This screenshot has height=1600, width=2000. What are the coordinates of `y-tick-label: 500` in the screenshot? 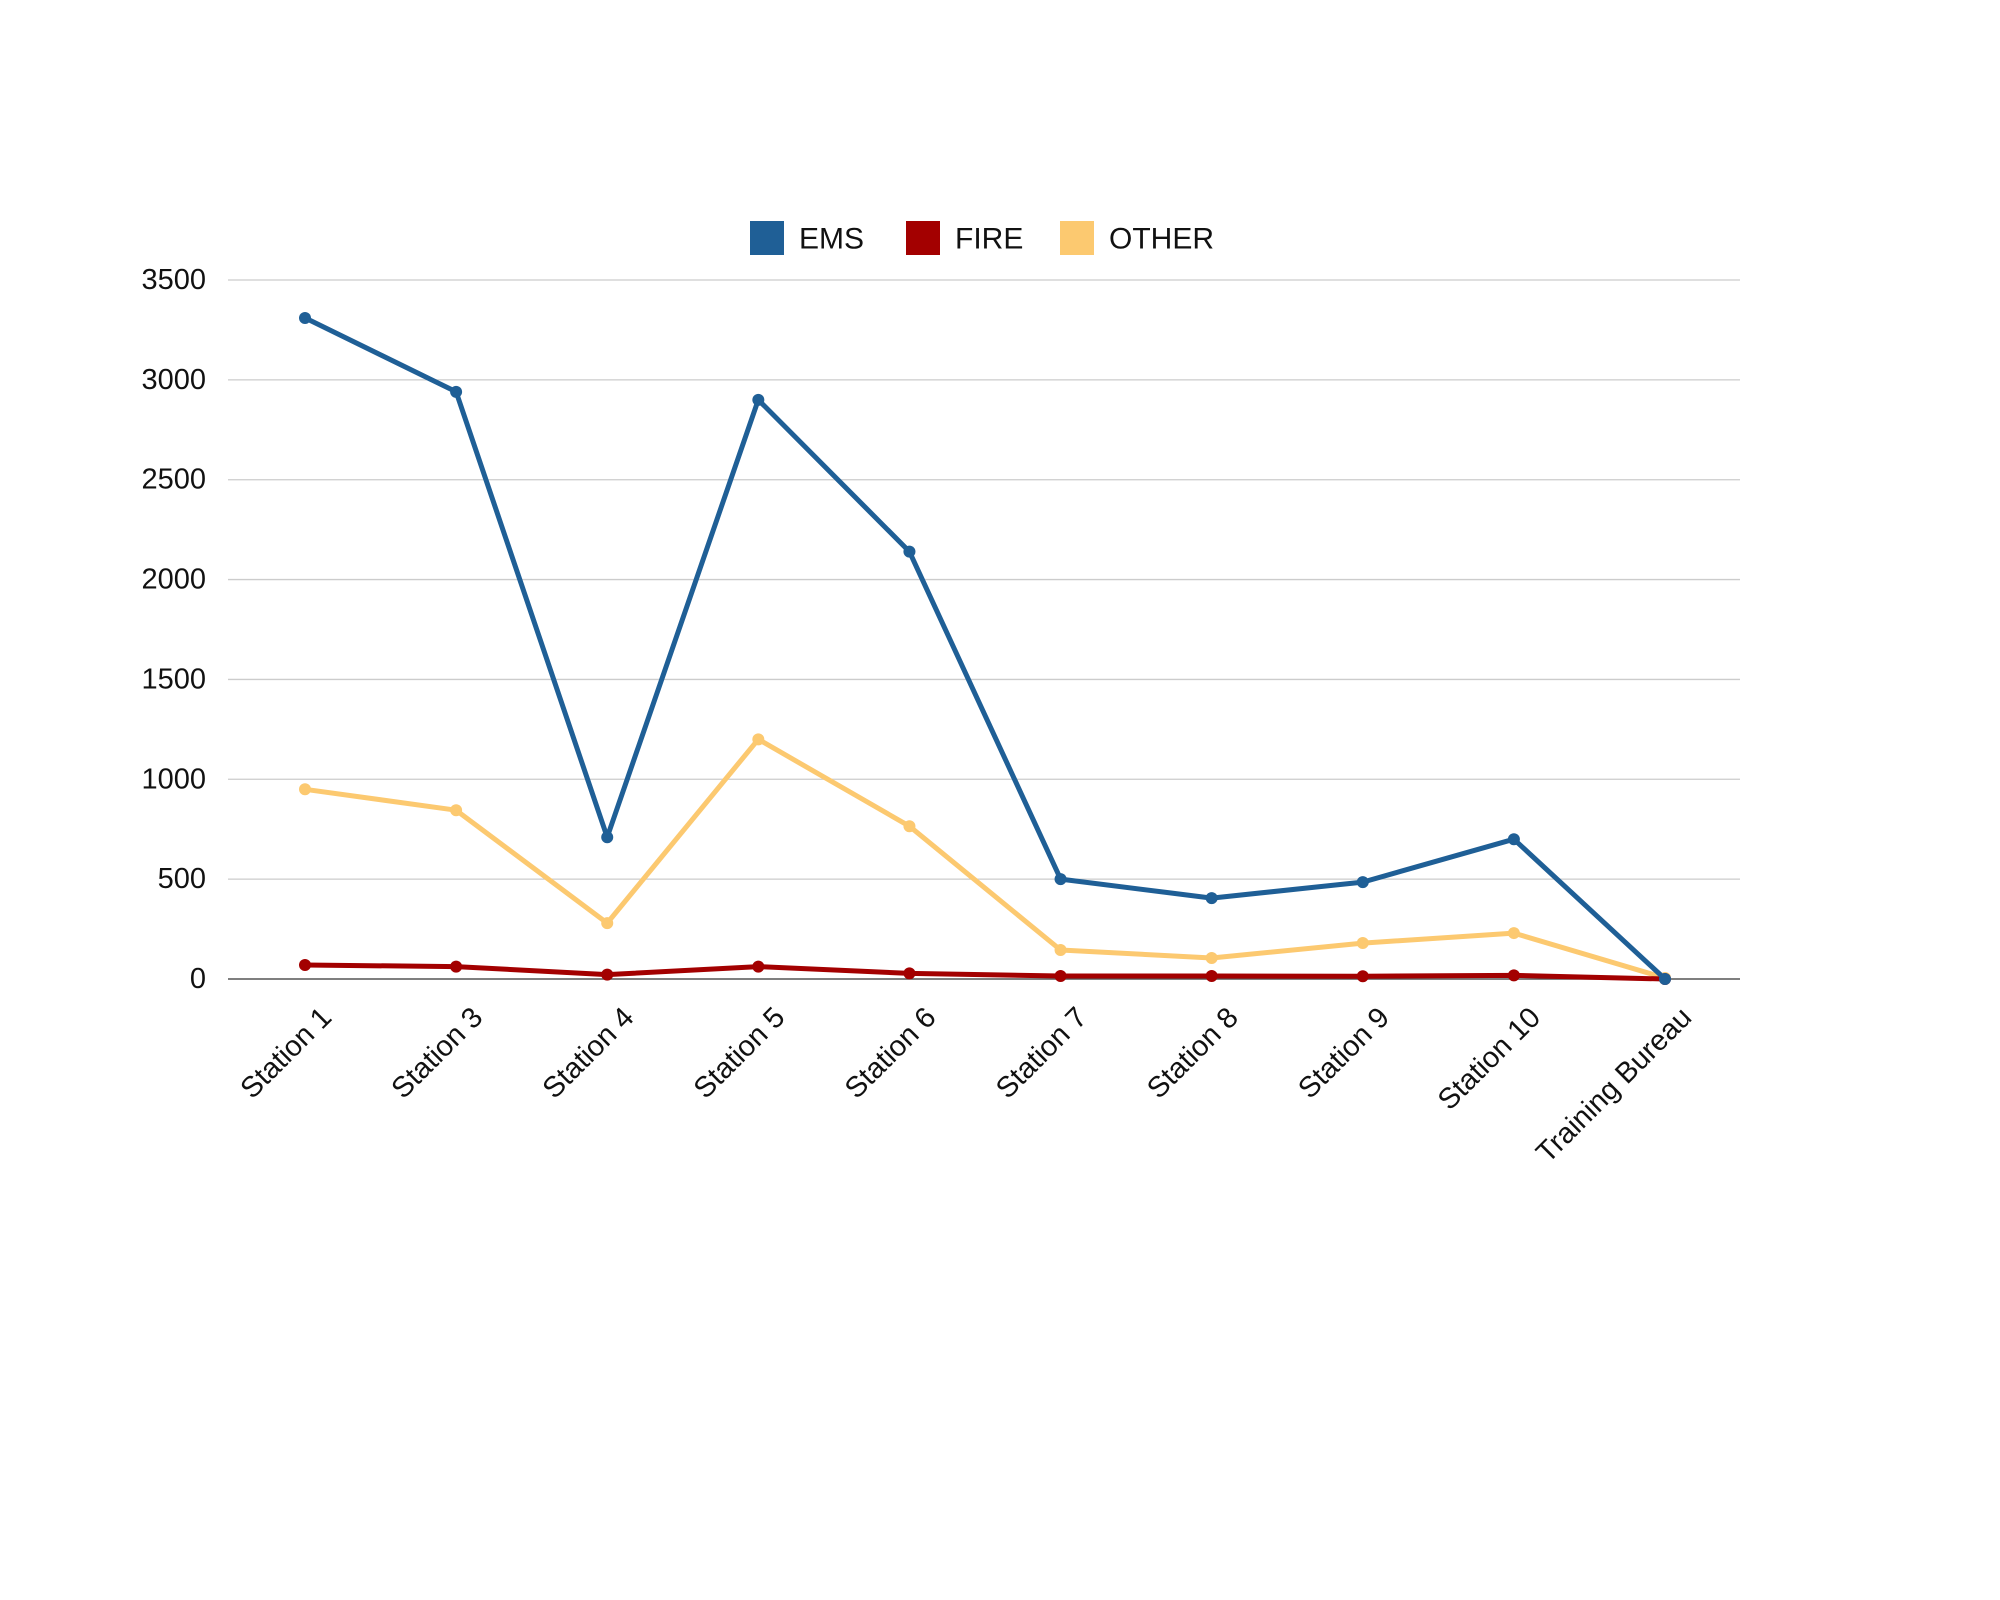 It's located at (182, 879).